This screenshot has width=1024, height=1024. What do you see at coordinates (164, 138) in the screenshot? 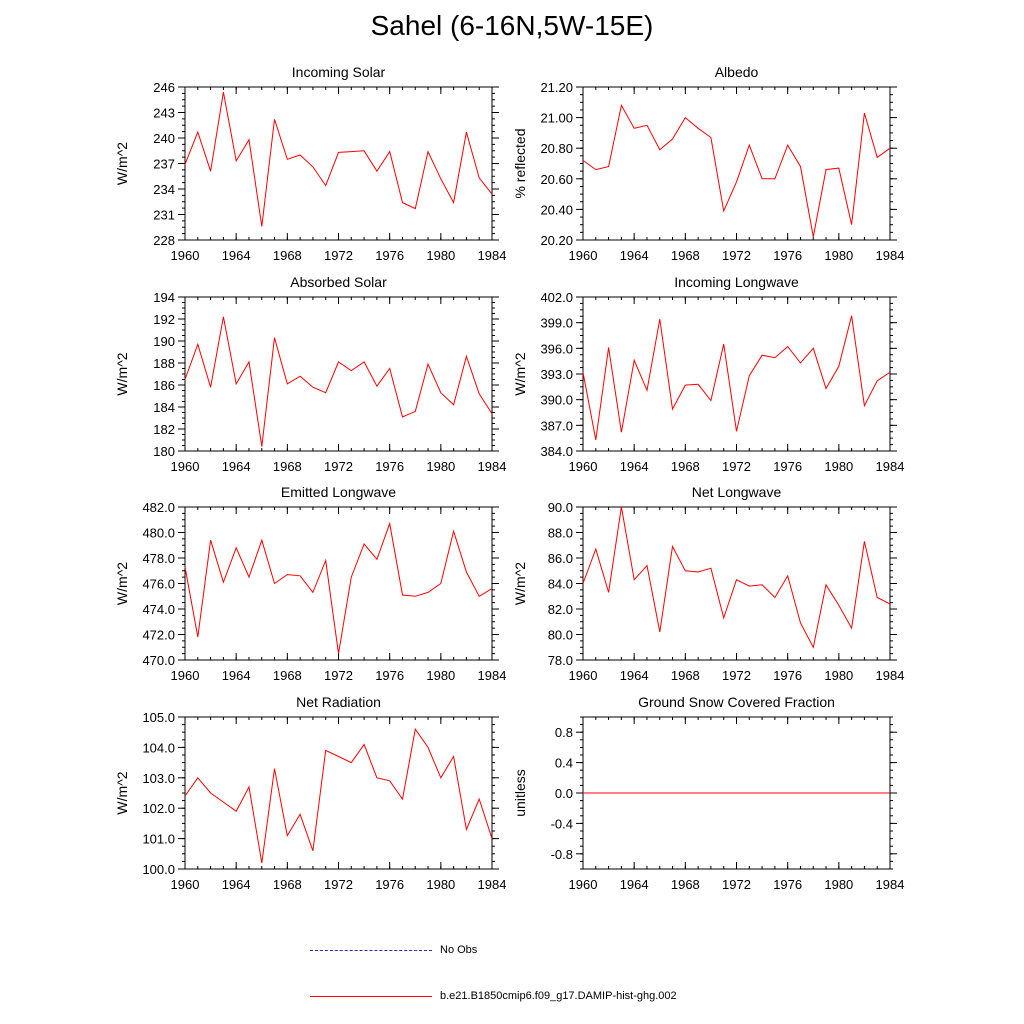
I see `y-tick-label: 240` at bounding box center [164, 138].